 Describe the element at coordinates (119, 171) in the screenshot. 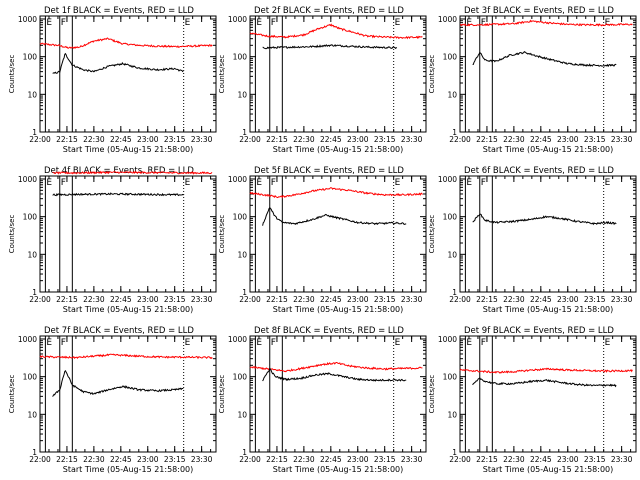

I see `chart-title: Det 4f BLACK = Events, RED = LLD` at that location.